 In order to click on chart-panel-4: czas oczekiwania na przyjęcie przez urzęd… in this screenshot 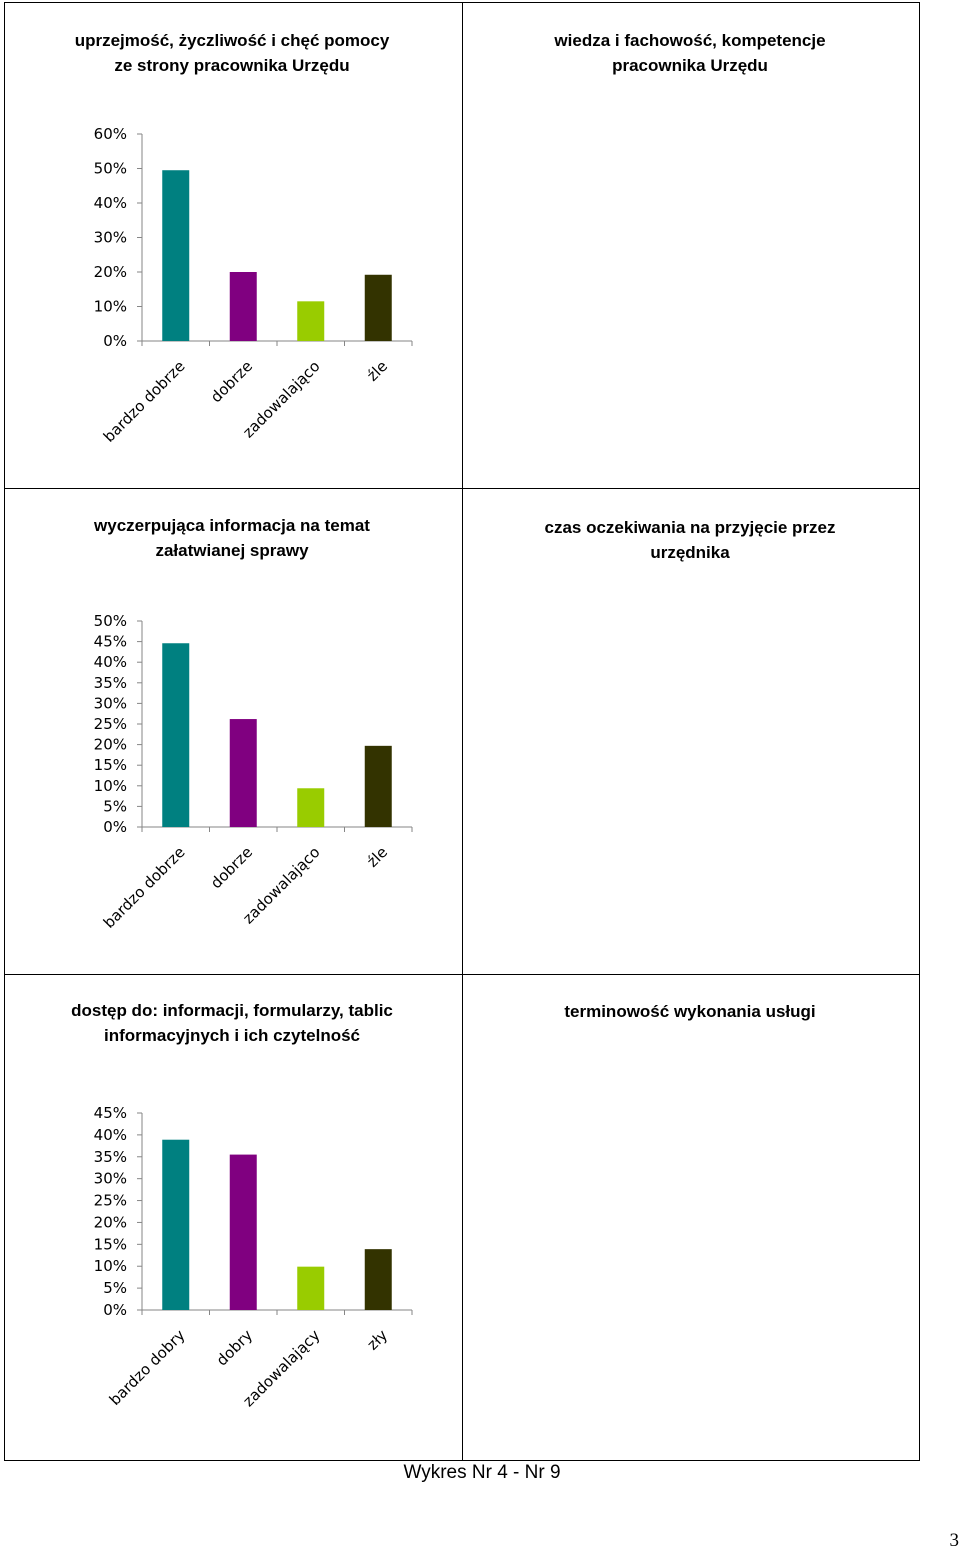, I will do `click(691, 731)`.